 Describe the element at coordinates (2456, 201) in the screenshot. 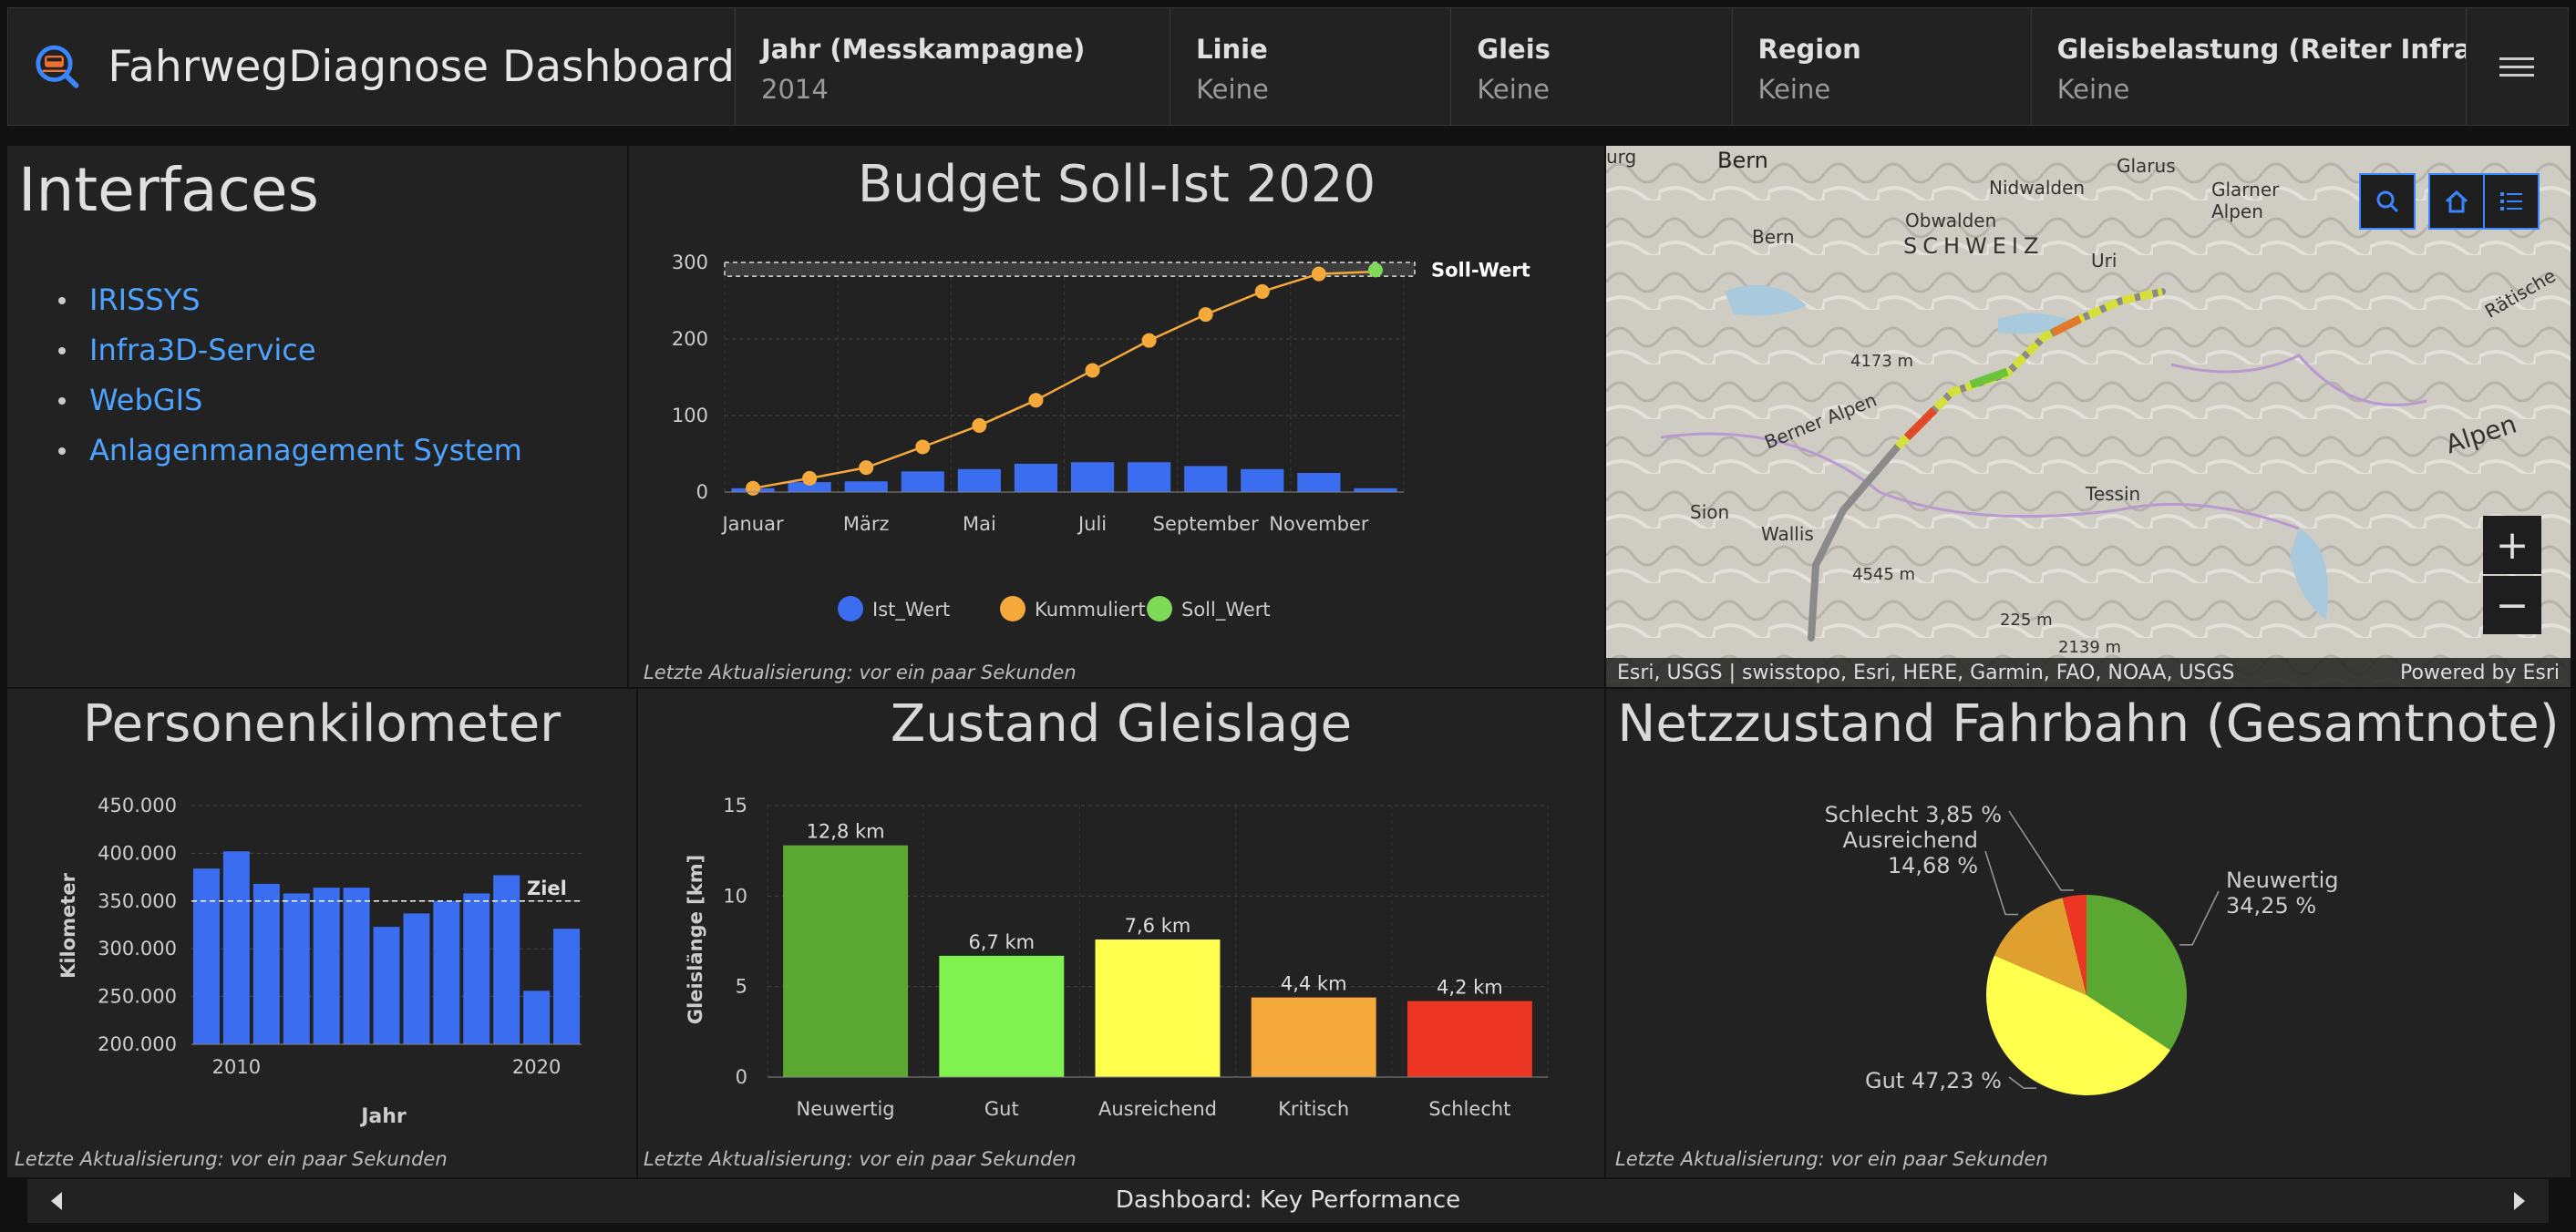

I see `map-home-icon` at that location.